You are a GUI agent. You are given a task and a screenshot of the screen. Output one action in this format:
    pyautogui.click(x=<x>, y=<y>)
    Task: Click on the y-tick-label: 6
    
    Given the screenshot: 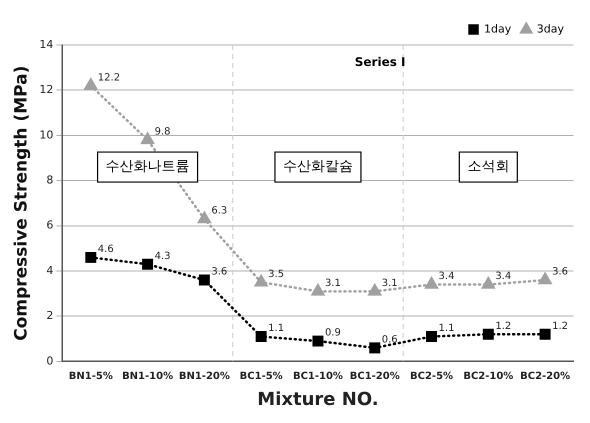 What is the action you would take?
    pyautogui.click(x=50, y=225)
    